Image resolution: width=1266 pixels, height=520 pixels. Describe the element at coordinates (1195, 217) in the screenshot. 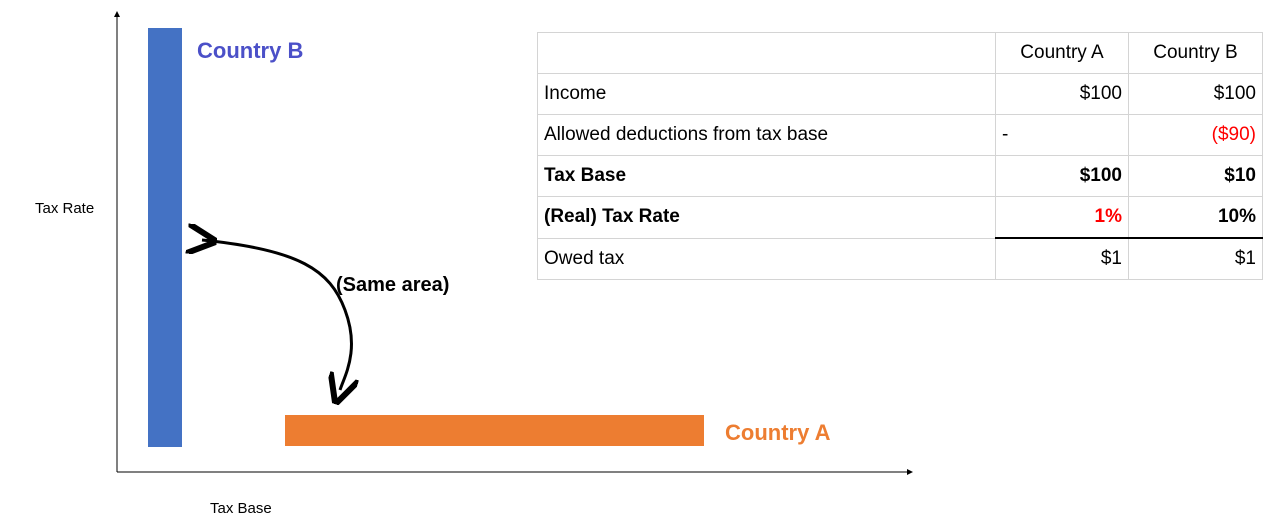

I see `cell: 10%` at that location.